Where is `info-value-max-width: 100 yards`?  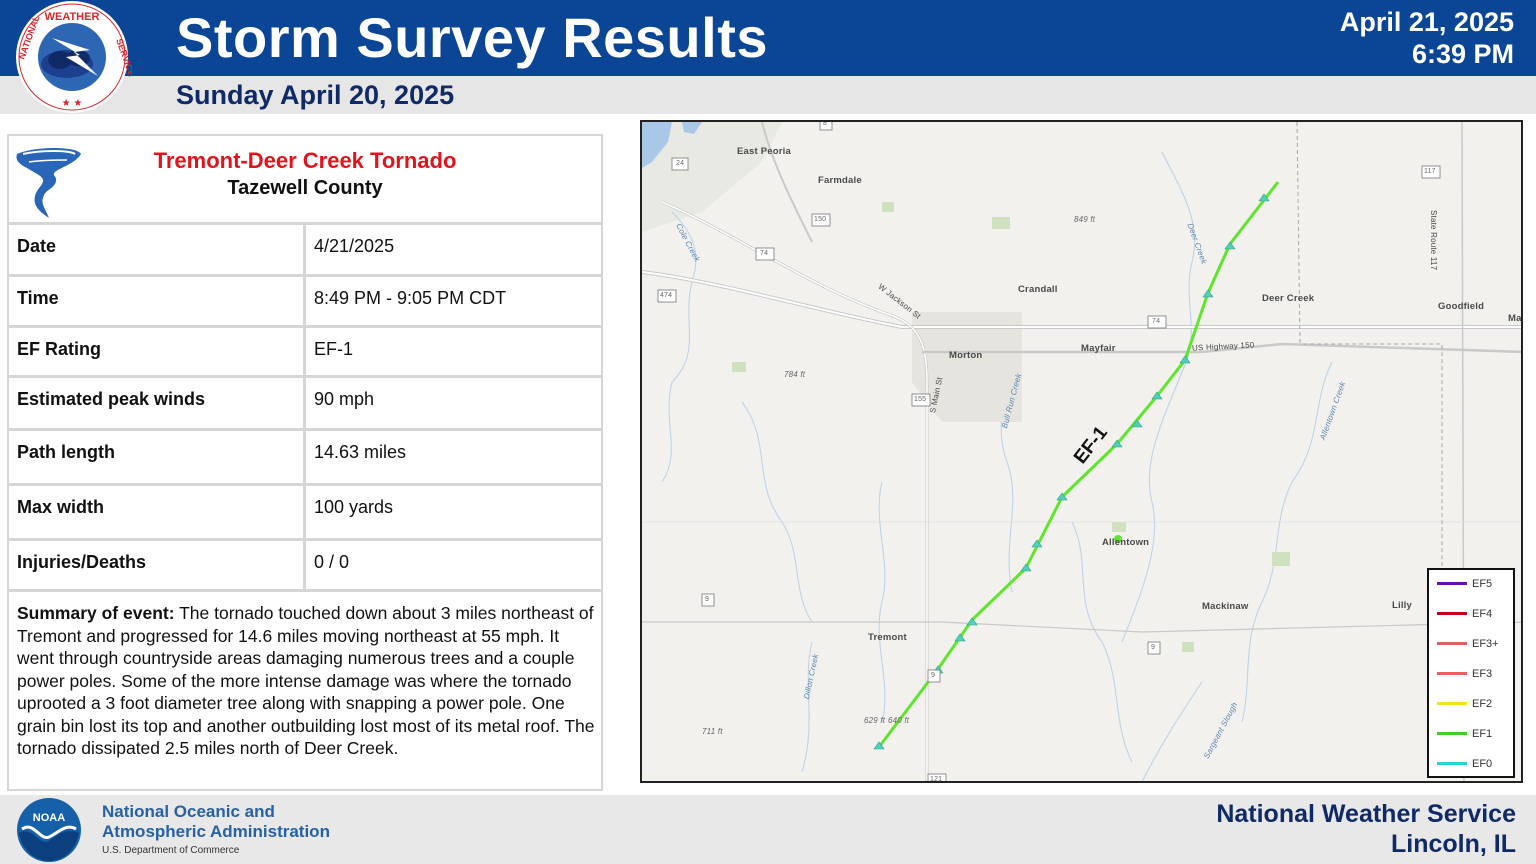 info-value-max-width: 100 yards is located at coordinates (354, 507).